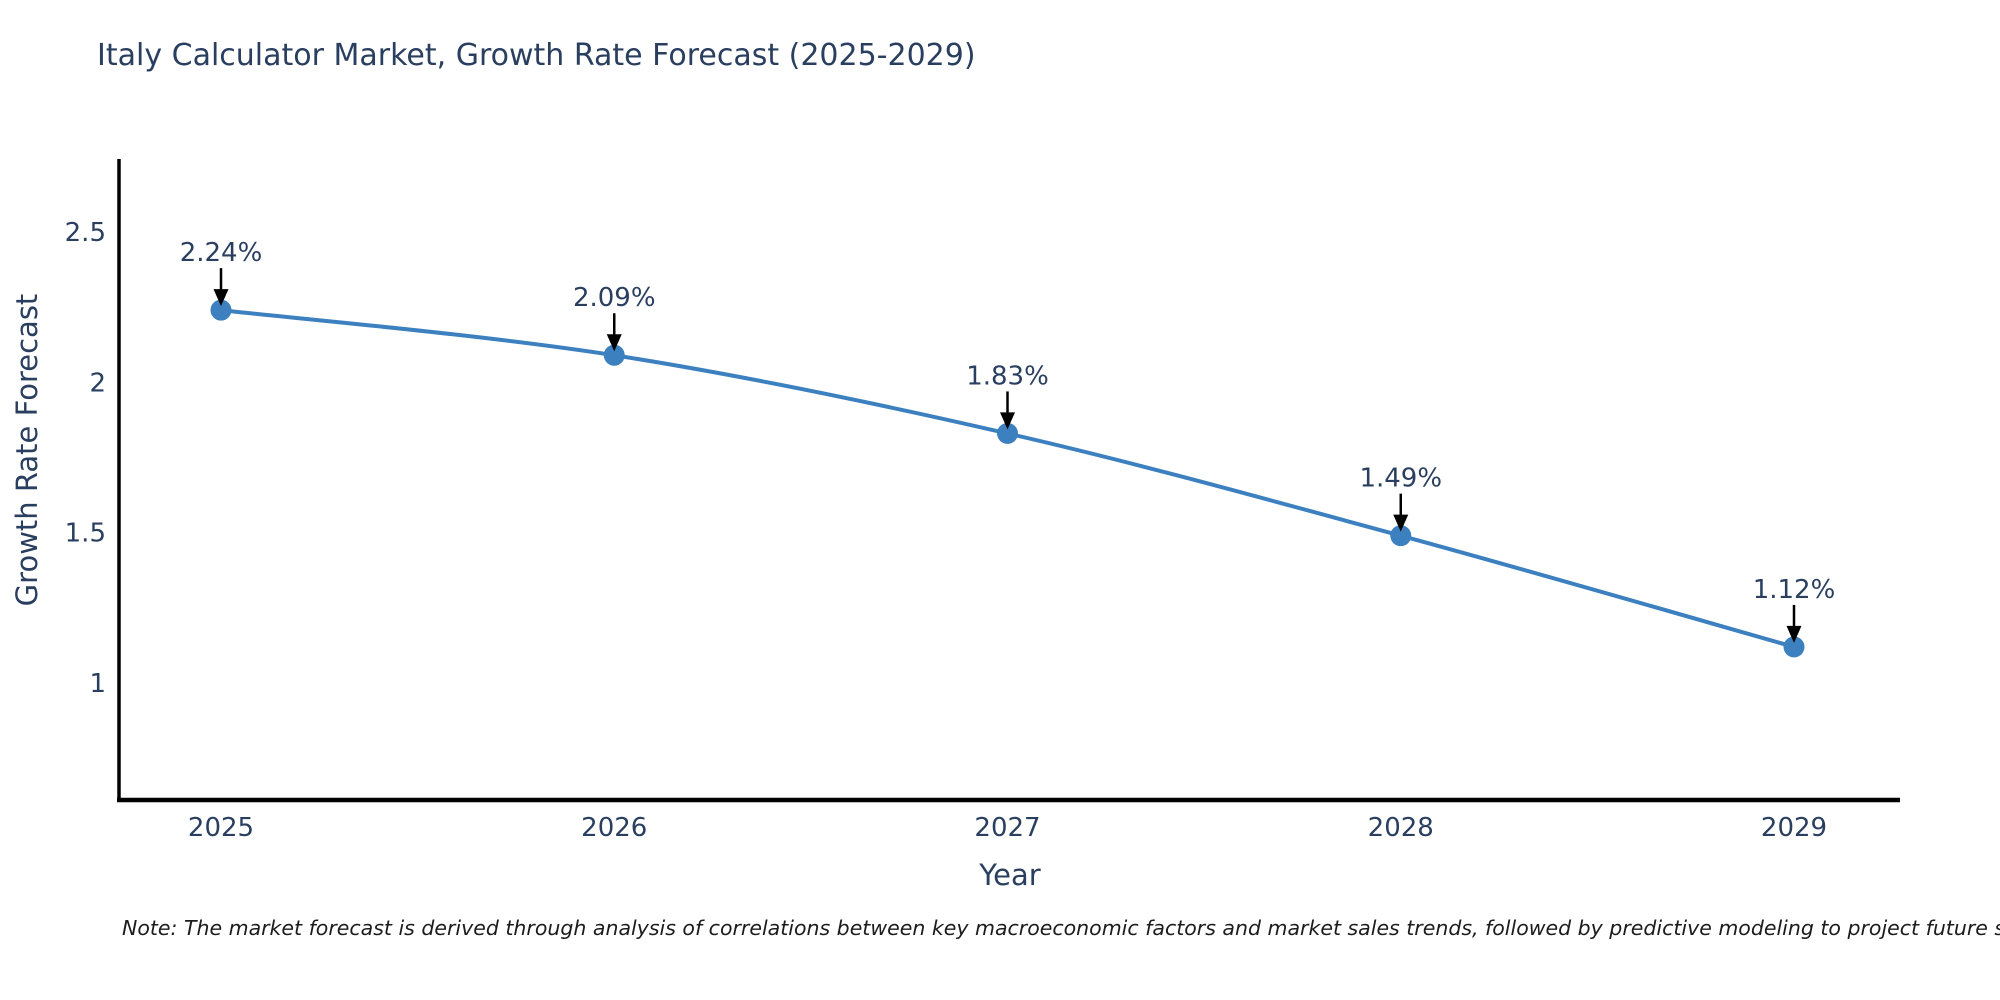  I want to click on x-tick-label: 2028, so click(1401, 828).